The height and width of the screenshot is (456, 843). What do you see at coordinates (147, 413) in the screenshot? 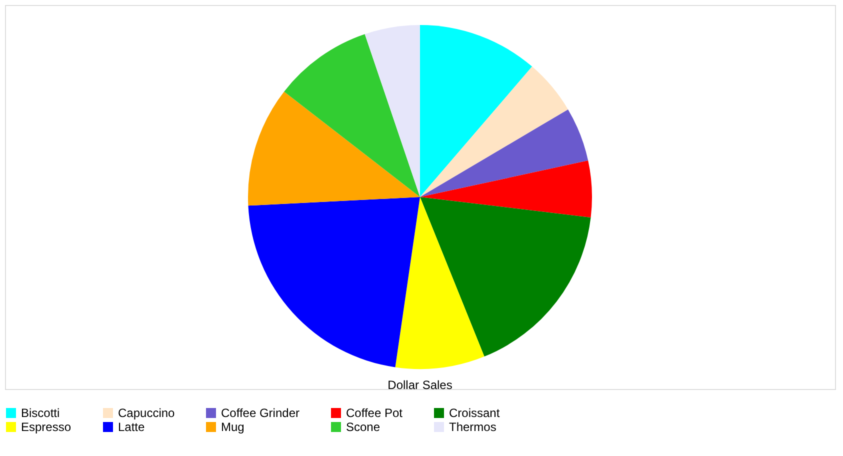
I see `legend-label: Capuccino` at bounding box center [147, 413].